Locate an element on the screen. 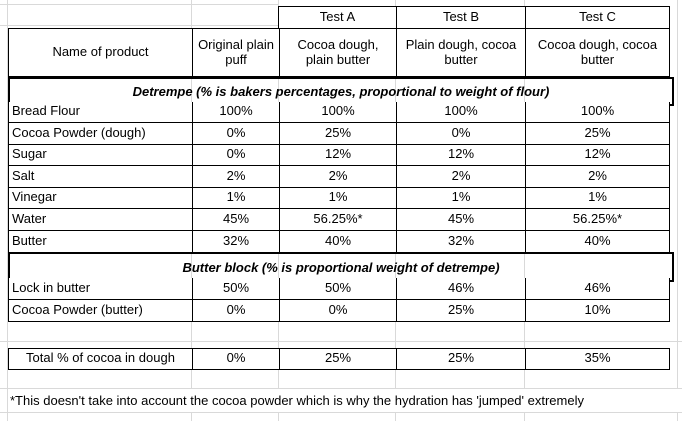 The width and height of the screenshot is (682, 421). ingredient-name-cell: Salt is located at coordinates (100, 177).